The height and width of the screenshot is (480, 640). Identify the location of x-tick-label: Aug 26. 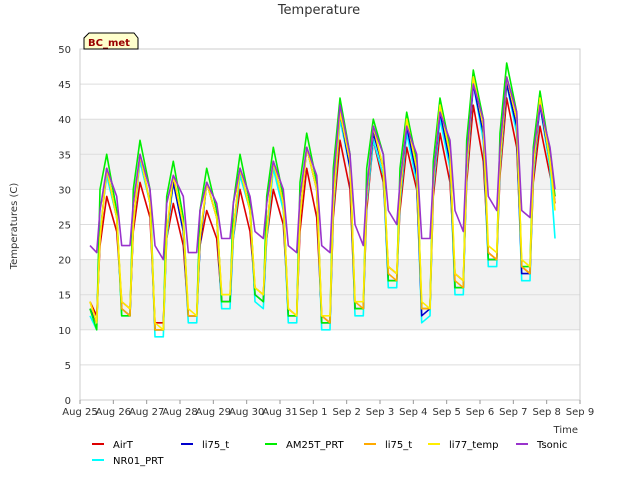
(113, 412).